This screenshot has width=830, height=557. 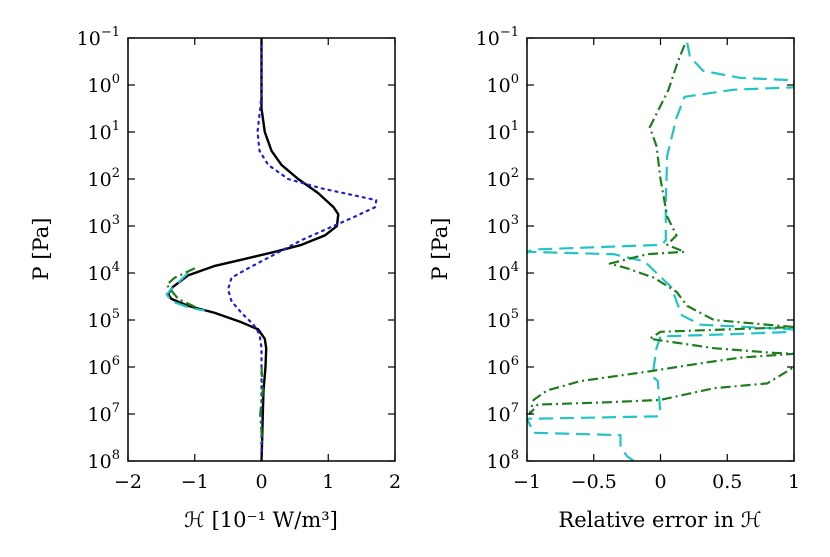 What do you see at coordinates (395, 482) in the screenshot?
I see `left-xtick-label: 2` at bounding box center [395, 482].